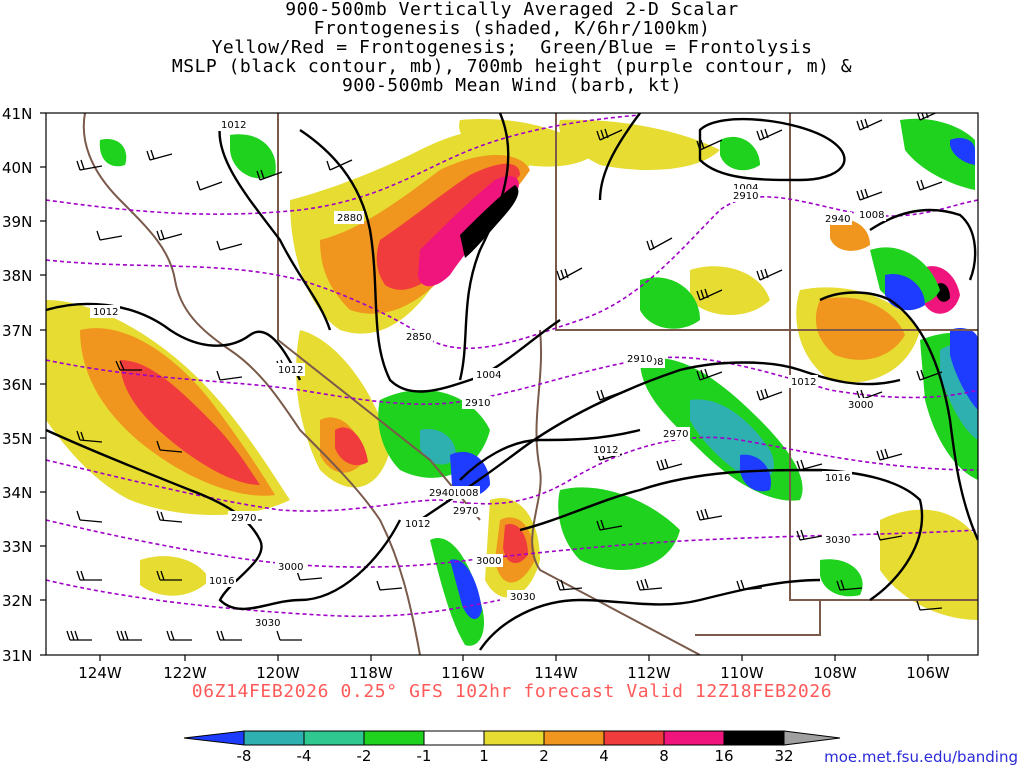  I want to click on lat-label: 31N, so click(17, 656).